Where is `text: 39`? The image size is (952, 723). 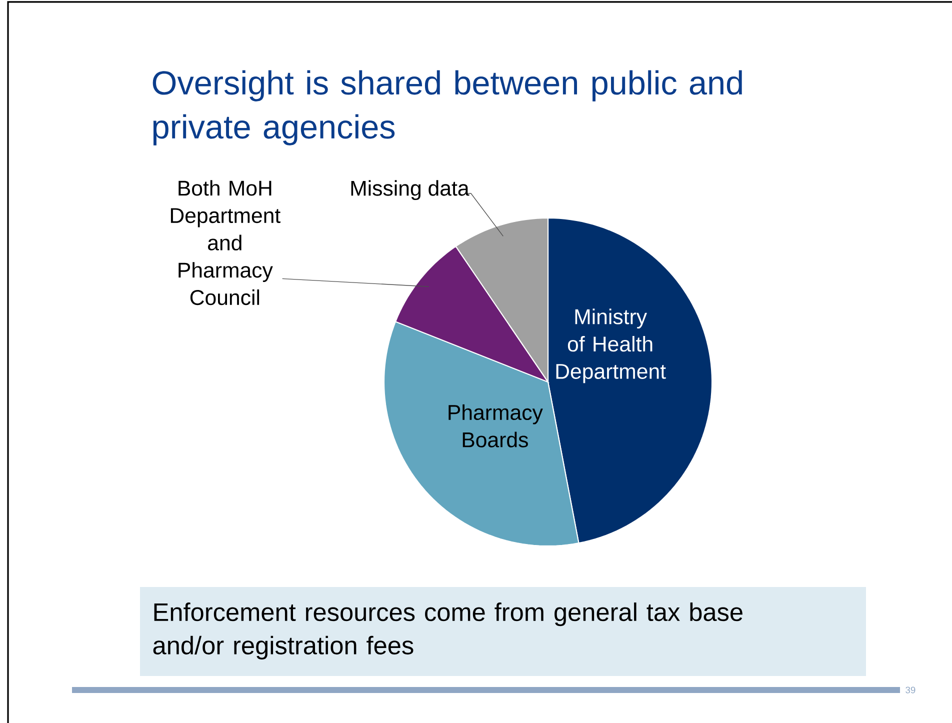 text: 39 is located at coordinates (911, 690).